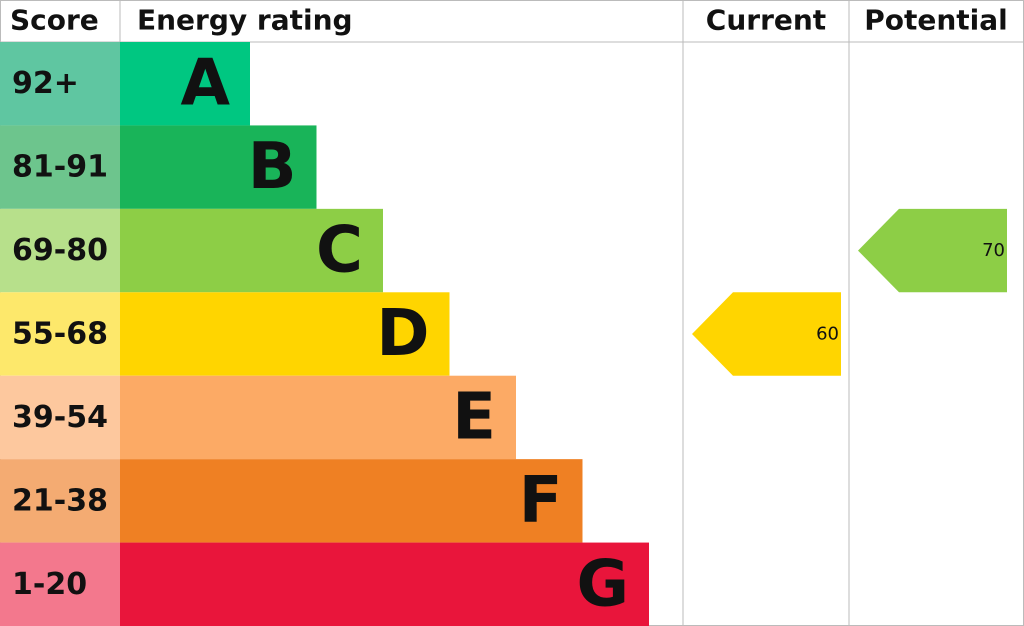  Describe the element at coordinates (766, 20) in the screenshot. I see `header-current: Current` at that location.